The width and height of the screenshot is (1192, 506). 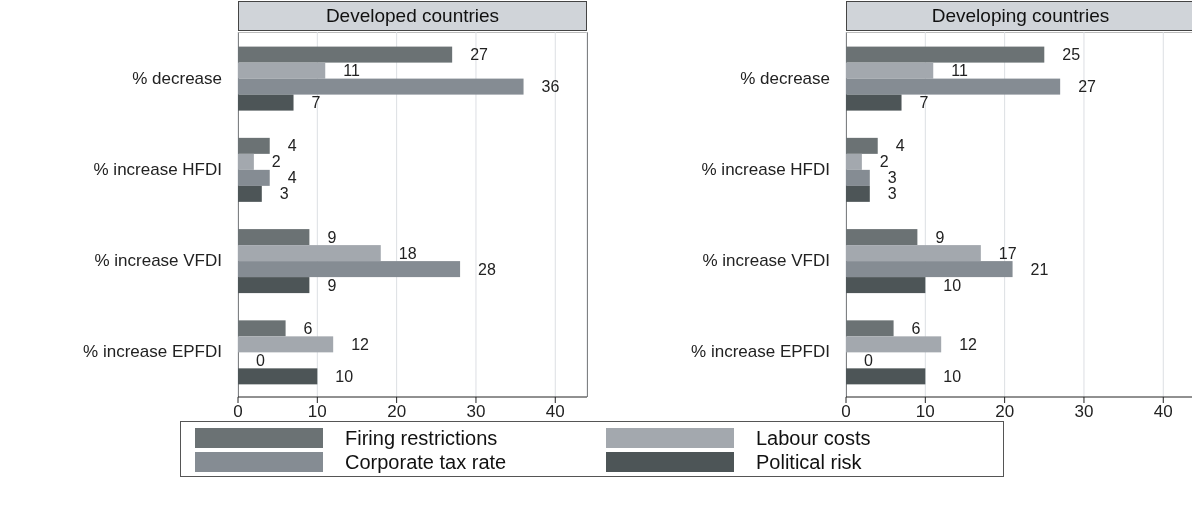 I want to click on data-label: 18, so click(x=407, y=253).